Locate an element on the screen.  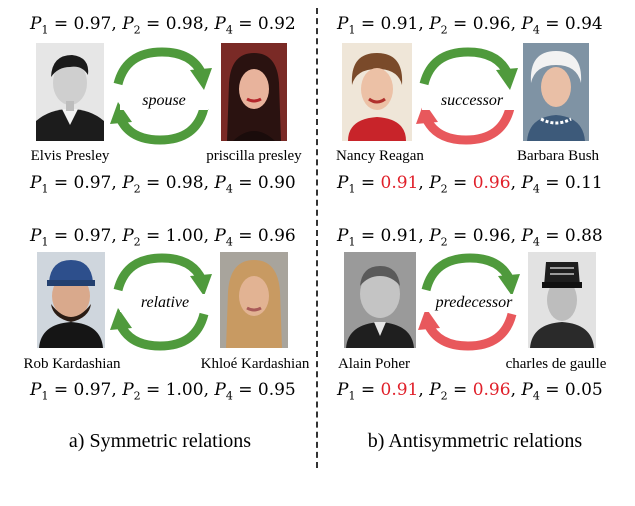
caption-symmetric-relations: a) Symmetric relations is located at coordinates (160, 441).